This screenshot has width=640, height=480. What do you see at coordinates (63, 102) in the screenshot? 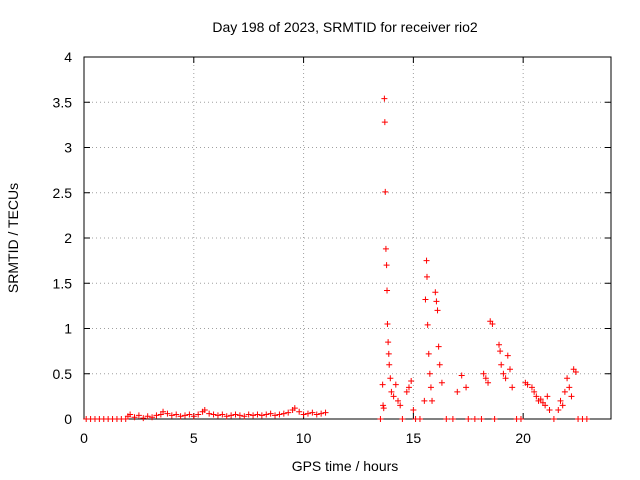
I see `y-tick-label: 3.5` at bounding box center [63, 102].